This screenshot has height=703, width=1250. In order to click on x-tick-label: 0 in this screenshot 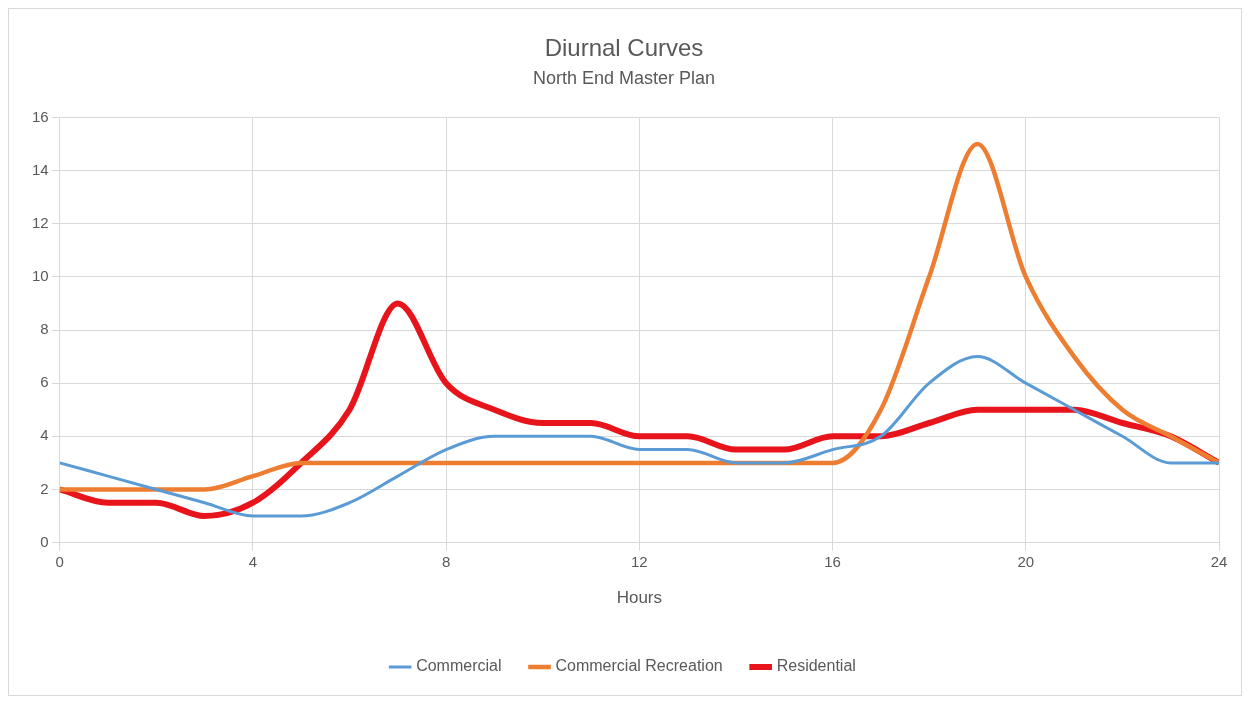, I will do `click(59, 561)`.